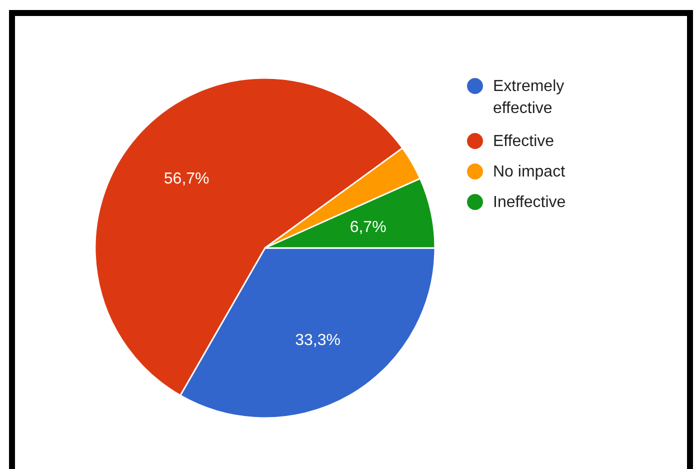  What do you see at coordinates (368, 227) in the screenshot?
I see `data-label: 6,7%` at bounding box center [368, 227].